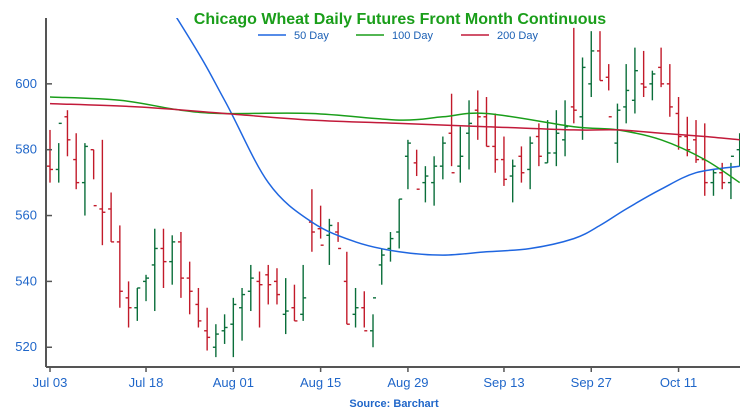  I want to click on y-tick-label: 580, so click(26, 149).